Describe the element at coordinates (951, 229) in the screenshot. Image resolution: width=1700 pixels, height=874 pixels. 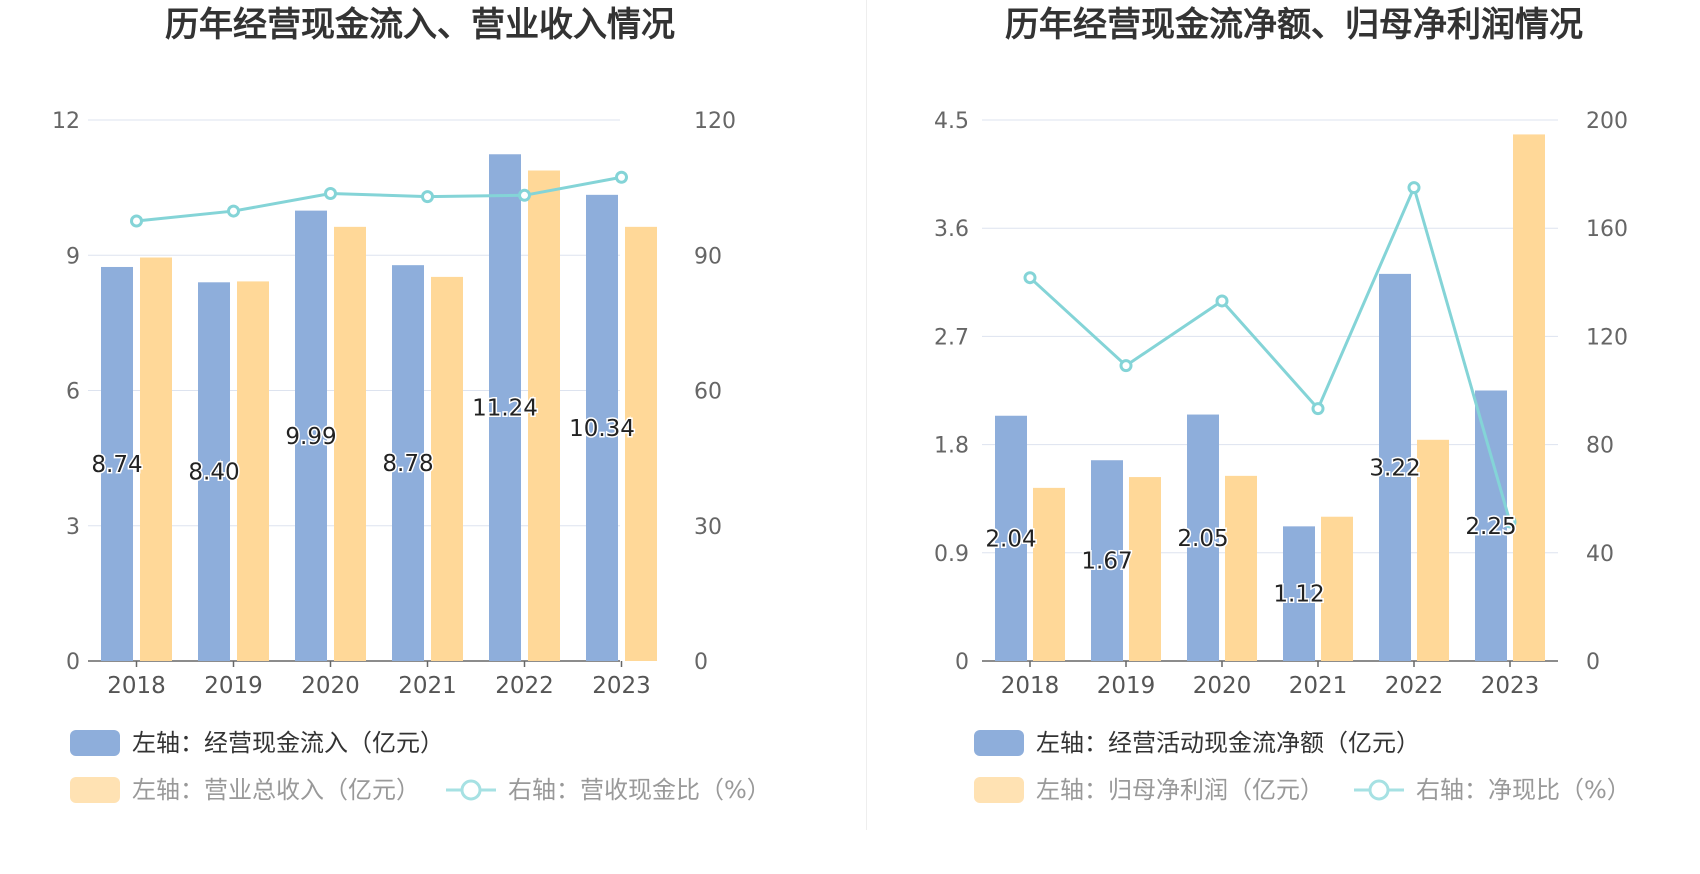
I see `left-axis-tick: 3.6` at that location.